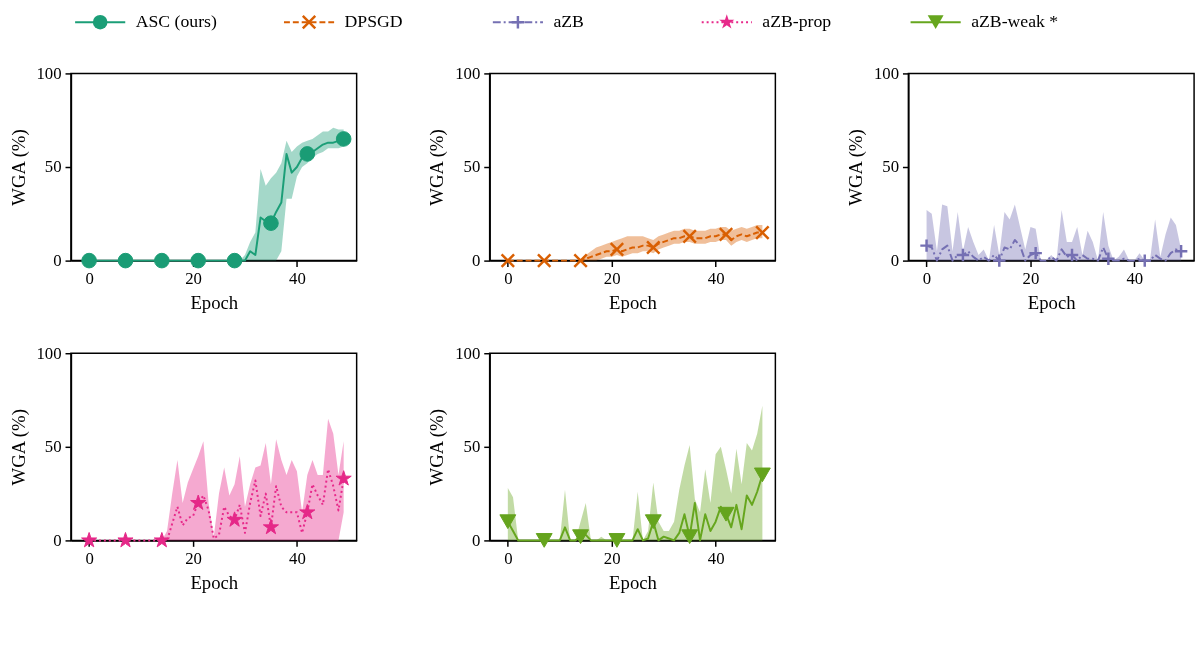 Image resolution: width=1200 pixels, height=671 pixels. I want to click on legend-label: aZB-weak *, so click(1015, 21).